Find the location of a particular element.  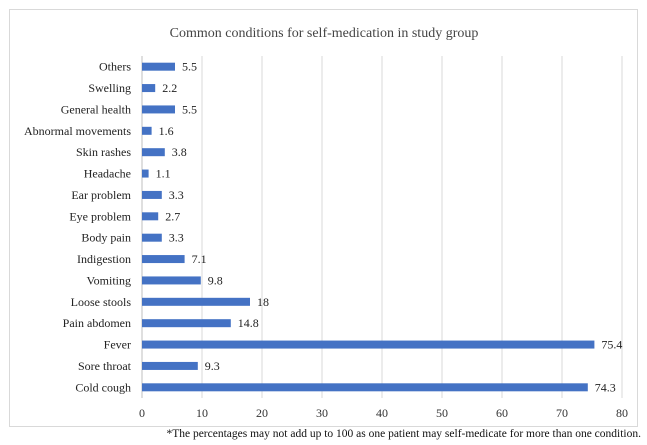

data-label: 1.6 is located at coordinates (166, 131).